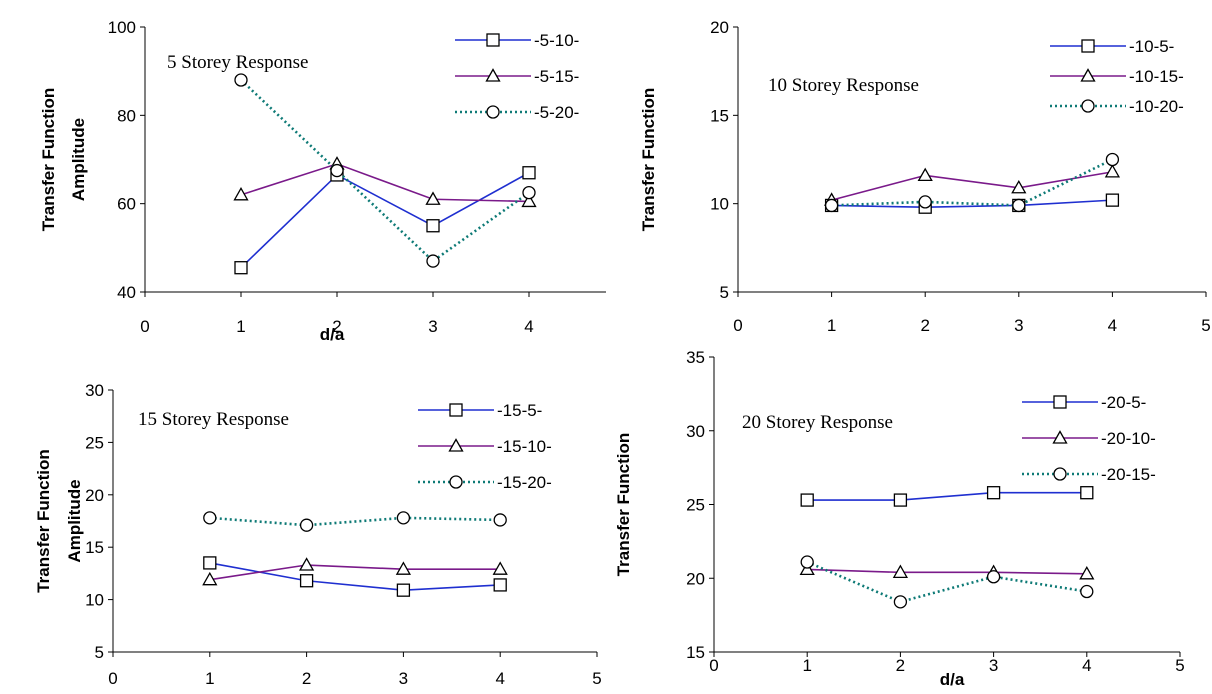 The image size is (1212, 694). I want to click on chart-annotation: 10 Storey Response, so click(843, 85).